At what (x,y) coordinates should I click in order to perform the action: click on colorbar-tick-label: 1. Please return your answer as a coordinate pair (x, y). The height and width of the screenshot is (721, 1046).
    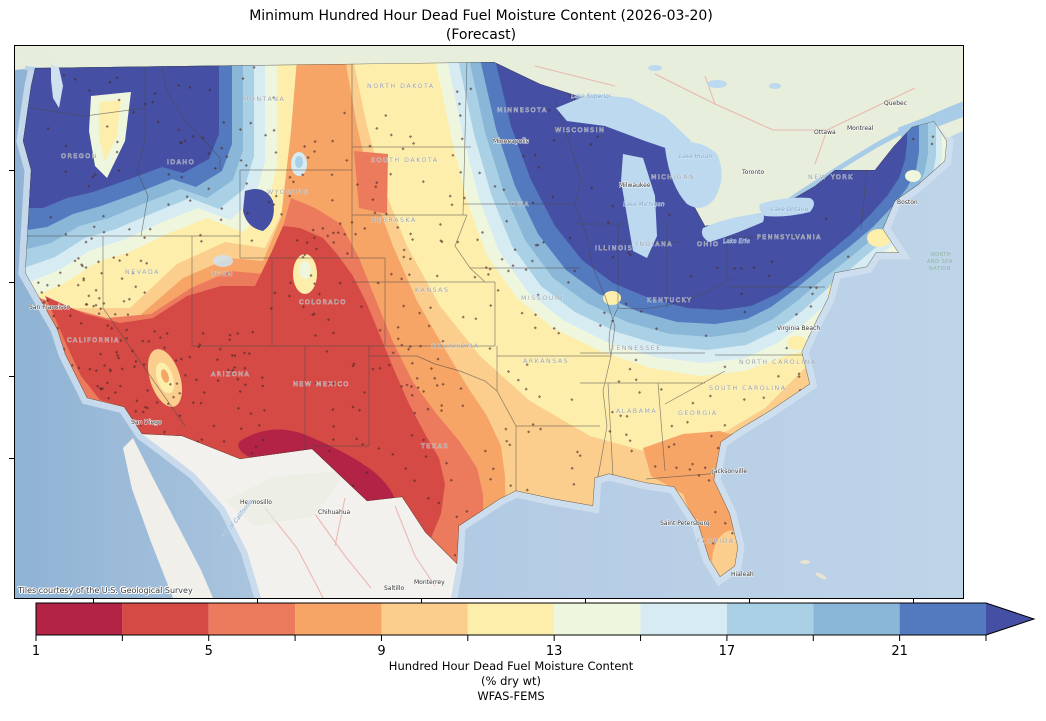
    Looking at the image, I should click on (36, 651).